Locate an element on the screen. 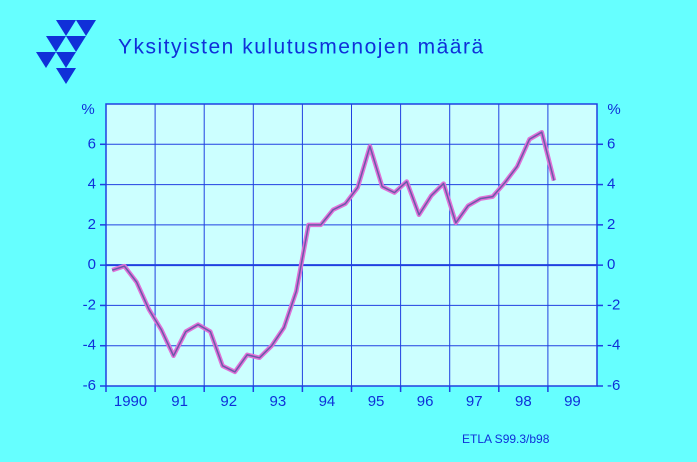 The image size is (697, 462). y2-tick-label: -6 is located at coordinates (613, 385).